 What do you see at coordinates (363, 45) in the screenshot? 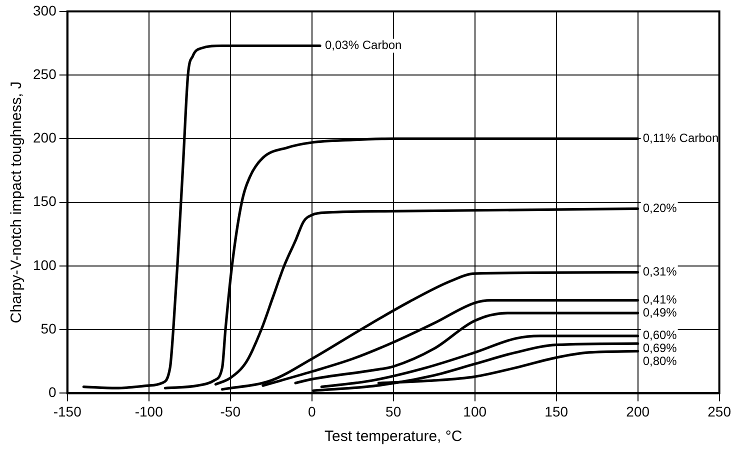
I see `series-label: 0,03% Carbon` at bounding box center [363, 45].